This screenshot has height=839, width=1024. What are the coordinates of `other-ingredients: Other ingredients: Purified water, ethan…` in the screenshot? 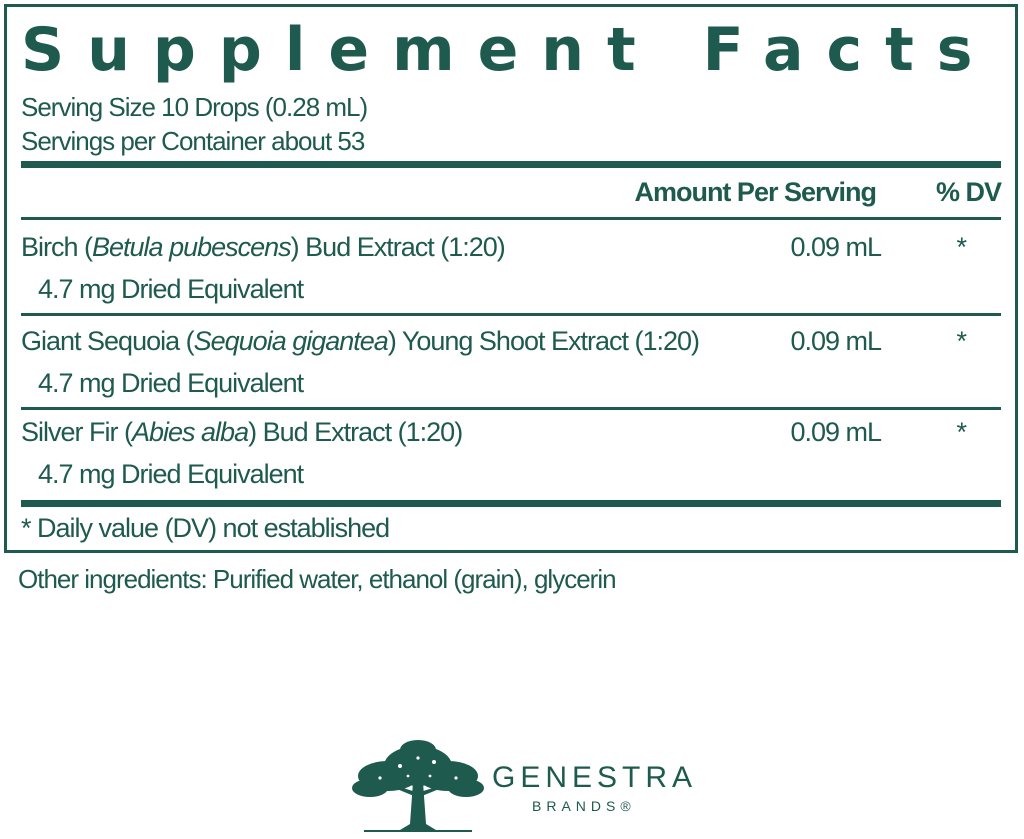 It's located at (317, 579).